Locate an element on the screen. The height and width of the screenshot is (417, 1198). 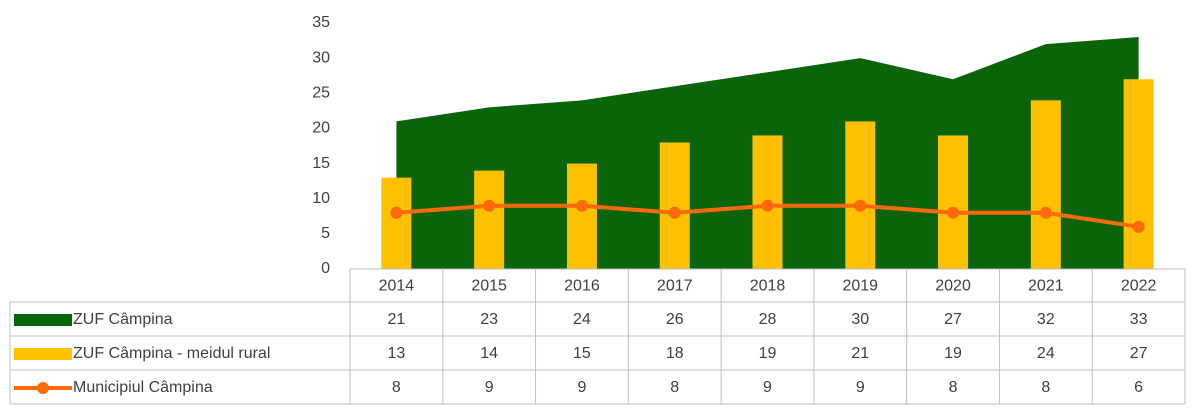
x-tick-label: 2018 is located at coordinates (768, 286).